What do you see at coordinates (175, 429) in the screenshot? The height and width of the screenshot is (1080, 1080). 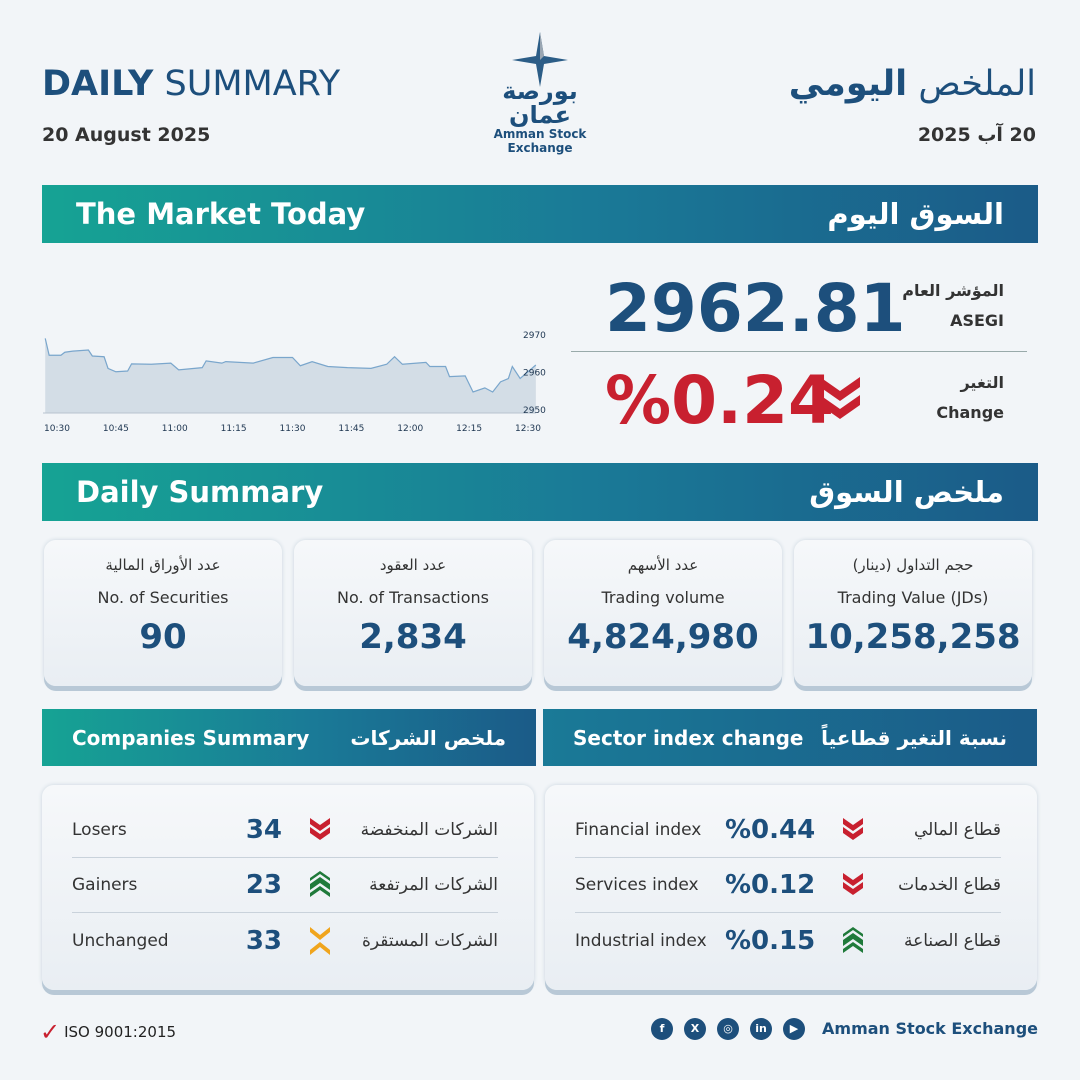 I see `x-tick-label: 11:00` at bounding box center [175, 429].